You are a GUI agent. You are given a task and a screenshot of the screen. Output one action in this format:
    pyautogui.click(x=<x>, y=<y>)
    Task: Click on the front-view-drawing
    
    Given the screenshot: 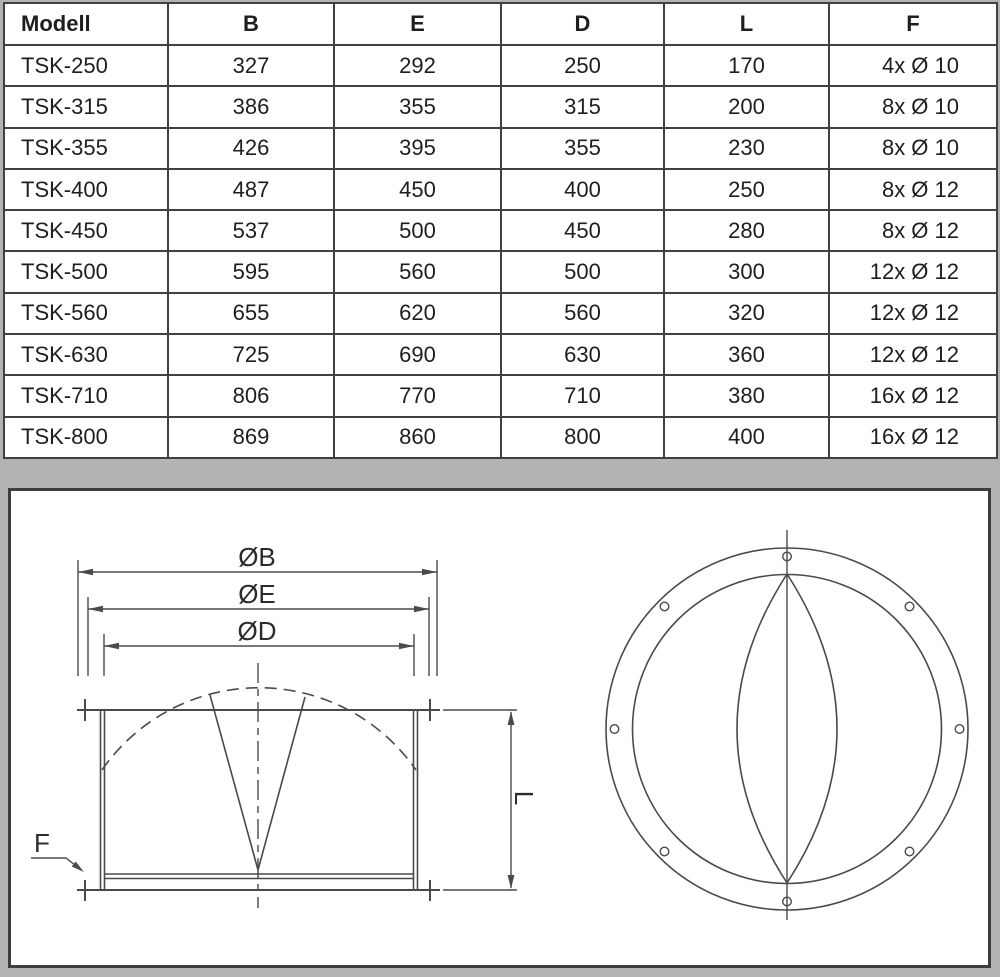 What is the action you would take?
    pyautogui.click(x=787, y=725)
    